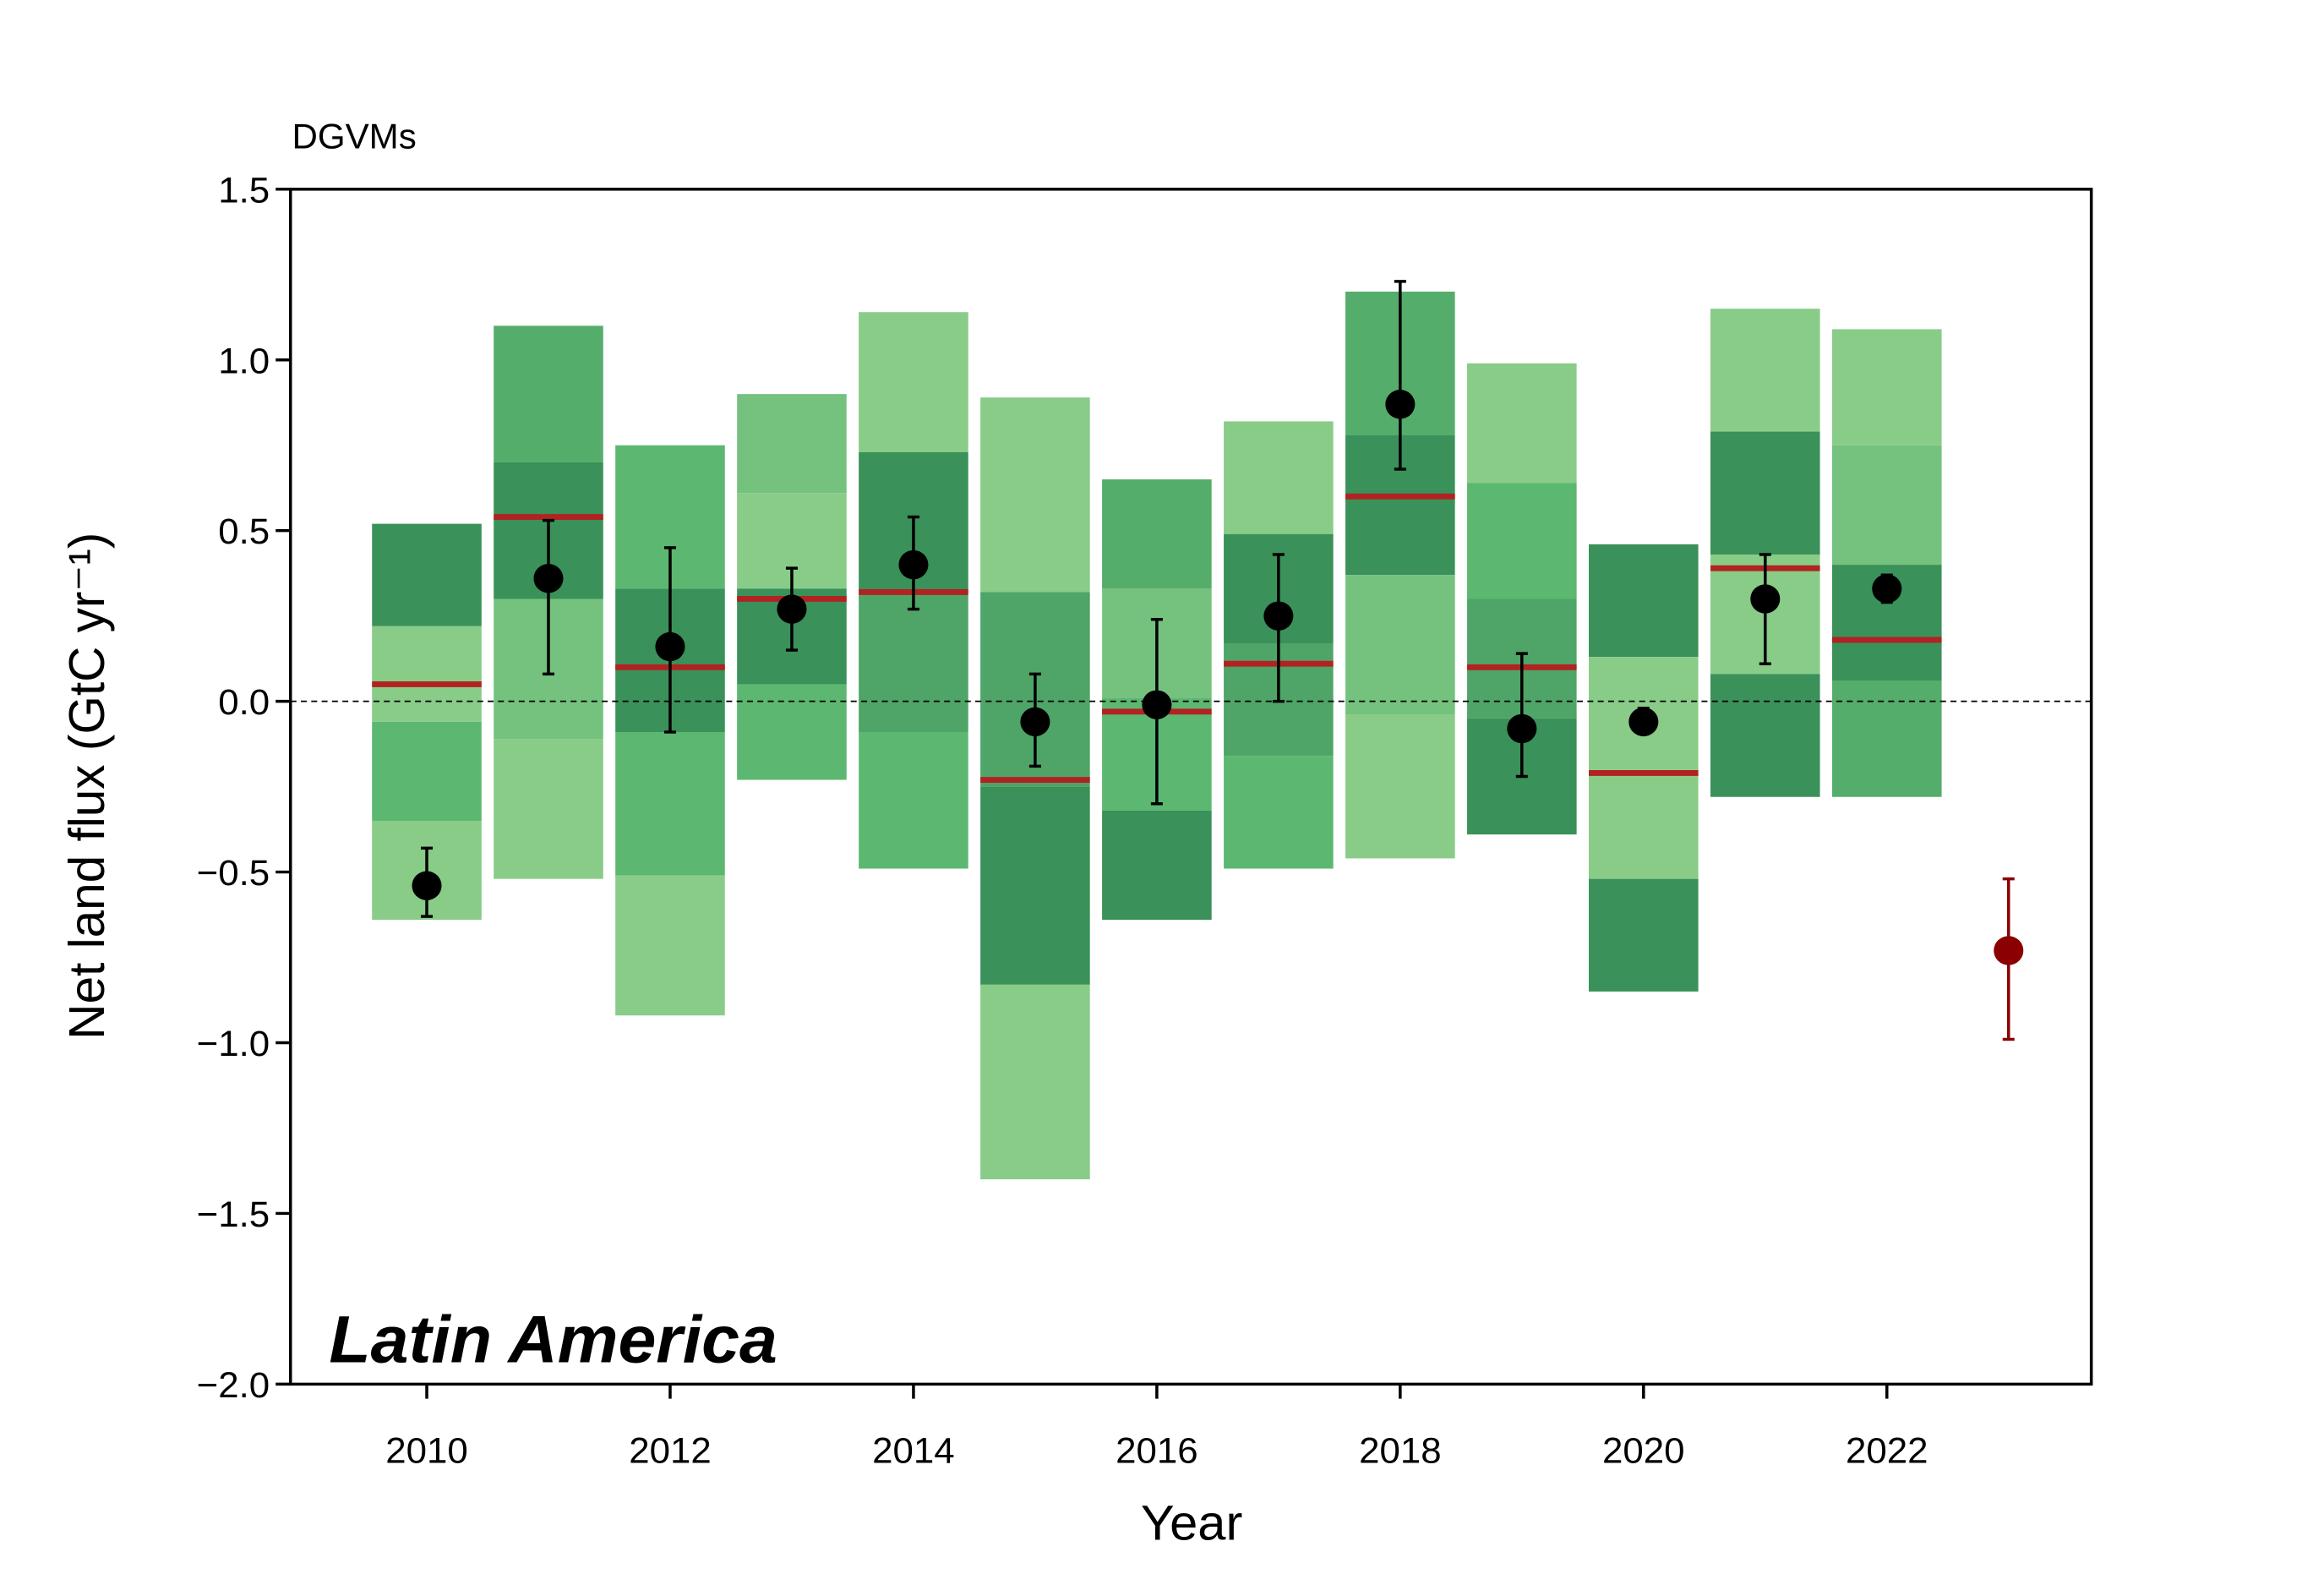 This screenshot has width=2324, height=1585. Describe the element at coordinates (670, 1451) in the screenshot. I see `x-tick-label: 2012` at that location.